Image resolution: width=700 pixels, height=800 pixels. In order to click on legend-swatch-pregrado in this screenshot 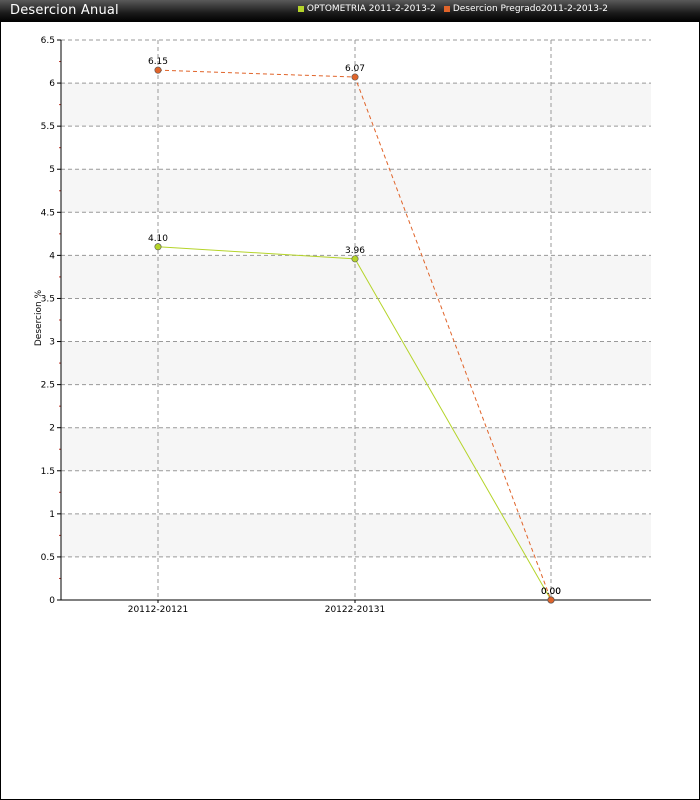, I will do `click(446, 9)`.